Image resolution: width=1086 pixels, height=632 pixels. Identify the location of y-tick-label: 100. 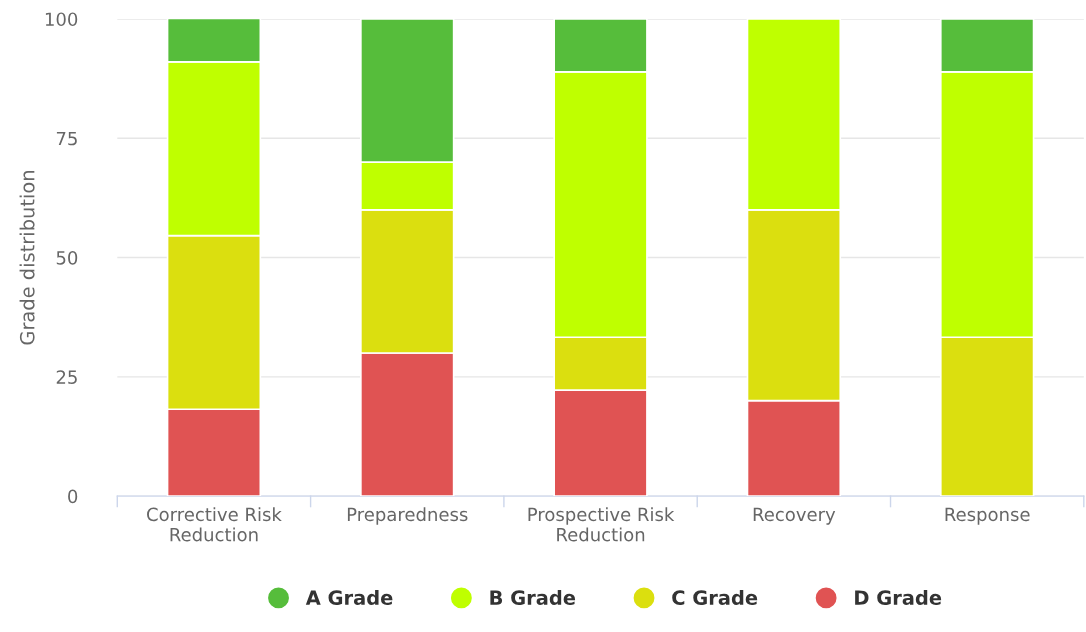
(61, 19).